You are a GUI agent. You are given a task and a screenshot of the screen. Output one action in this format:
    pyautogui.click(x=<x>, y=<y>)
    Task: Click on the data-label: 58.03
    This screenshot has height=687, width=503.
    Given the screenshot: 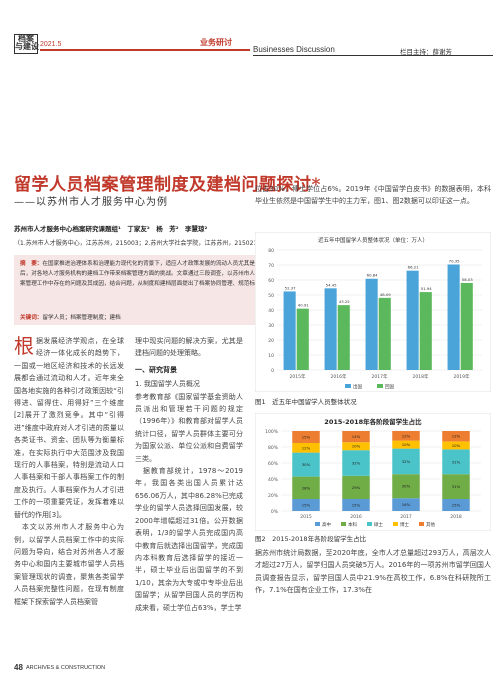 What is the action you would take?
    pyautogui.click(x=467, y=279)
    